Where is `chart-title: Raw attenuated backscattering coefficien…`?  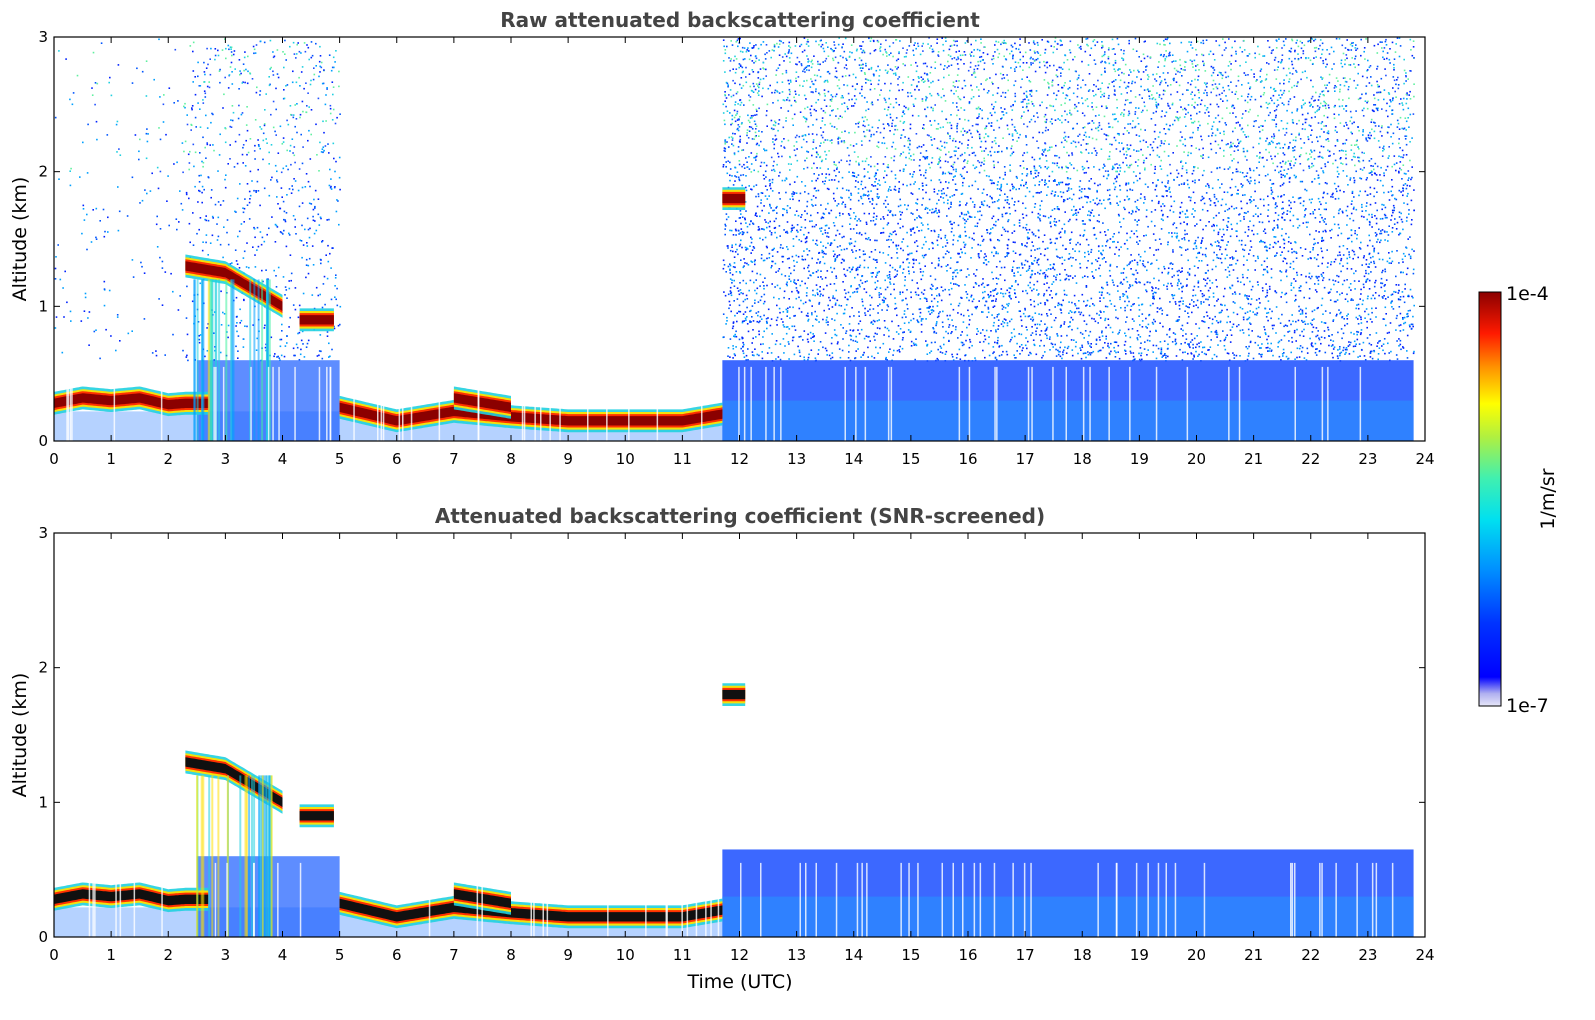 chart-title: Raw attenuated backscattering coefficien… is located at coordinates (740, 20).